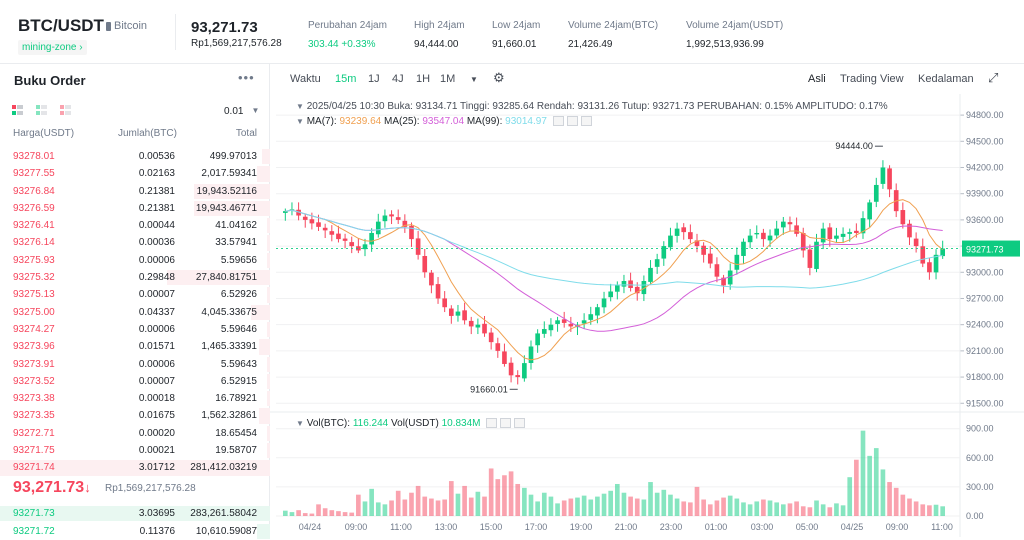  I want to click on bid-row: 93271.72 0.11376 10,610.59087, so click(135, 531).